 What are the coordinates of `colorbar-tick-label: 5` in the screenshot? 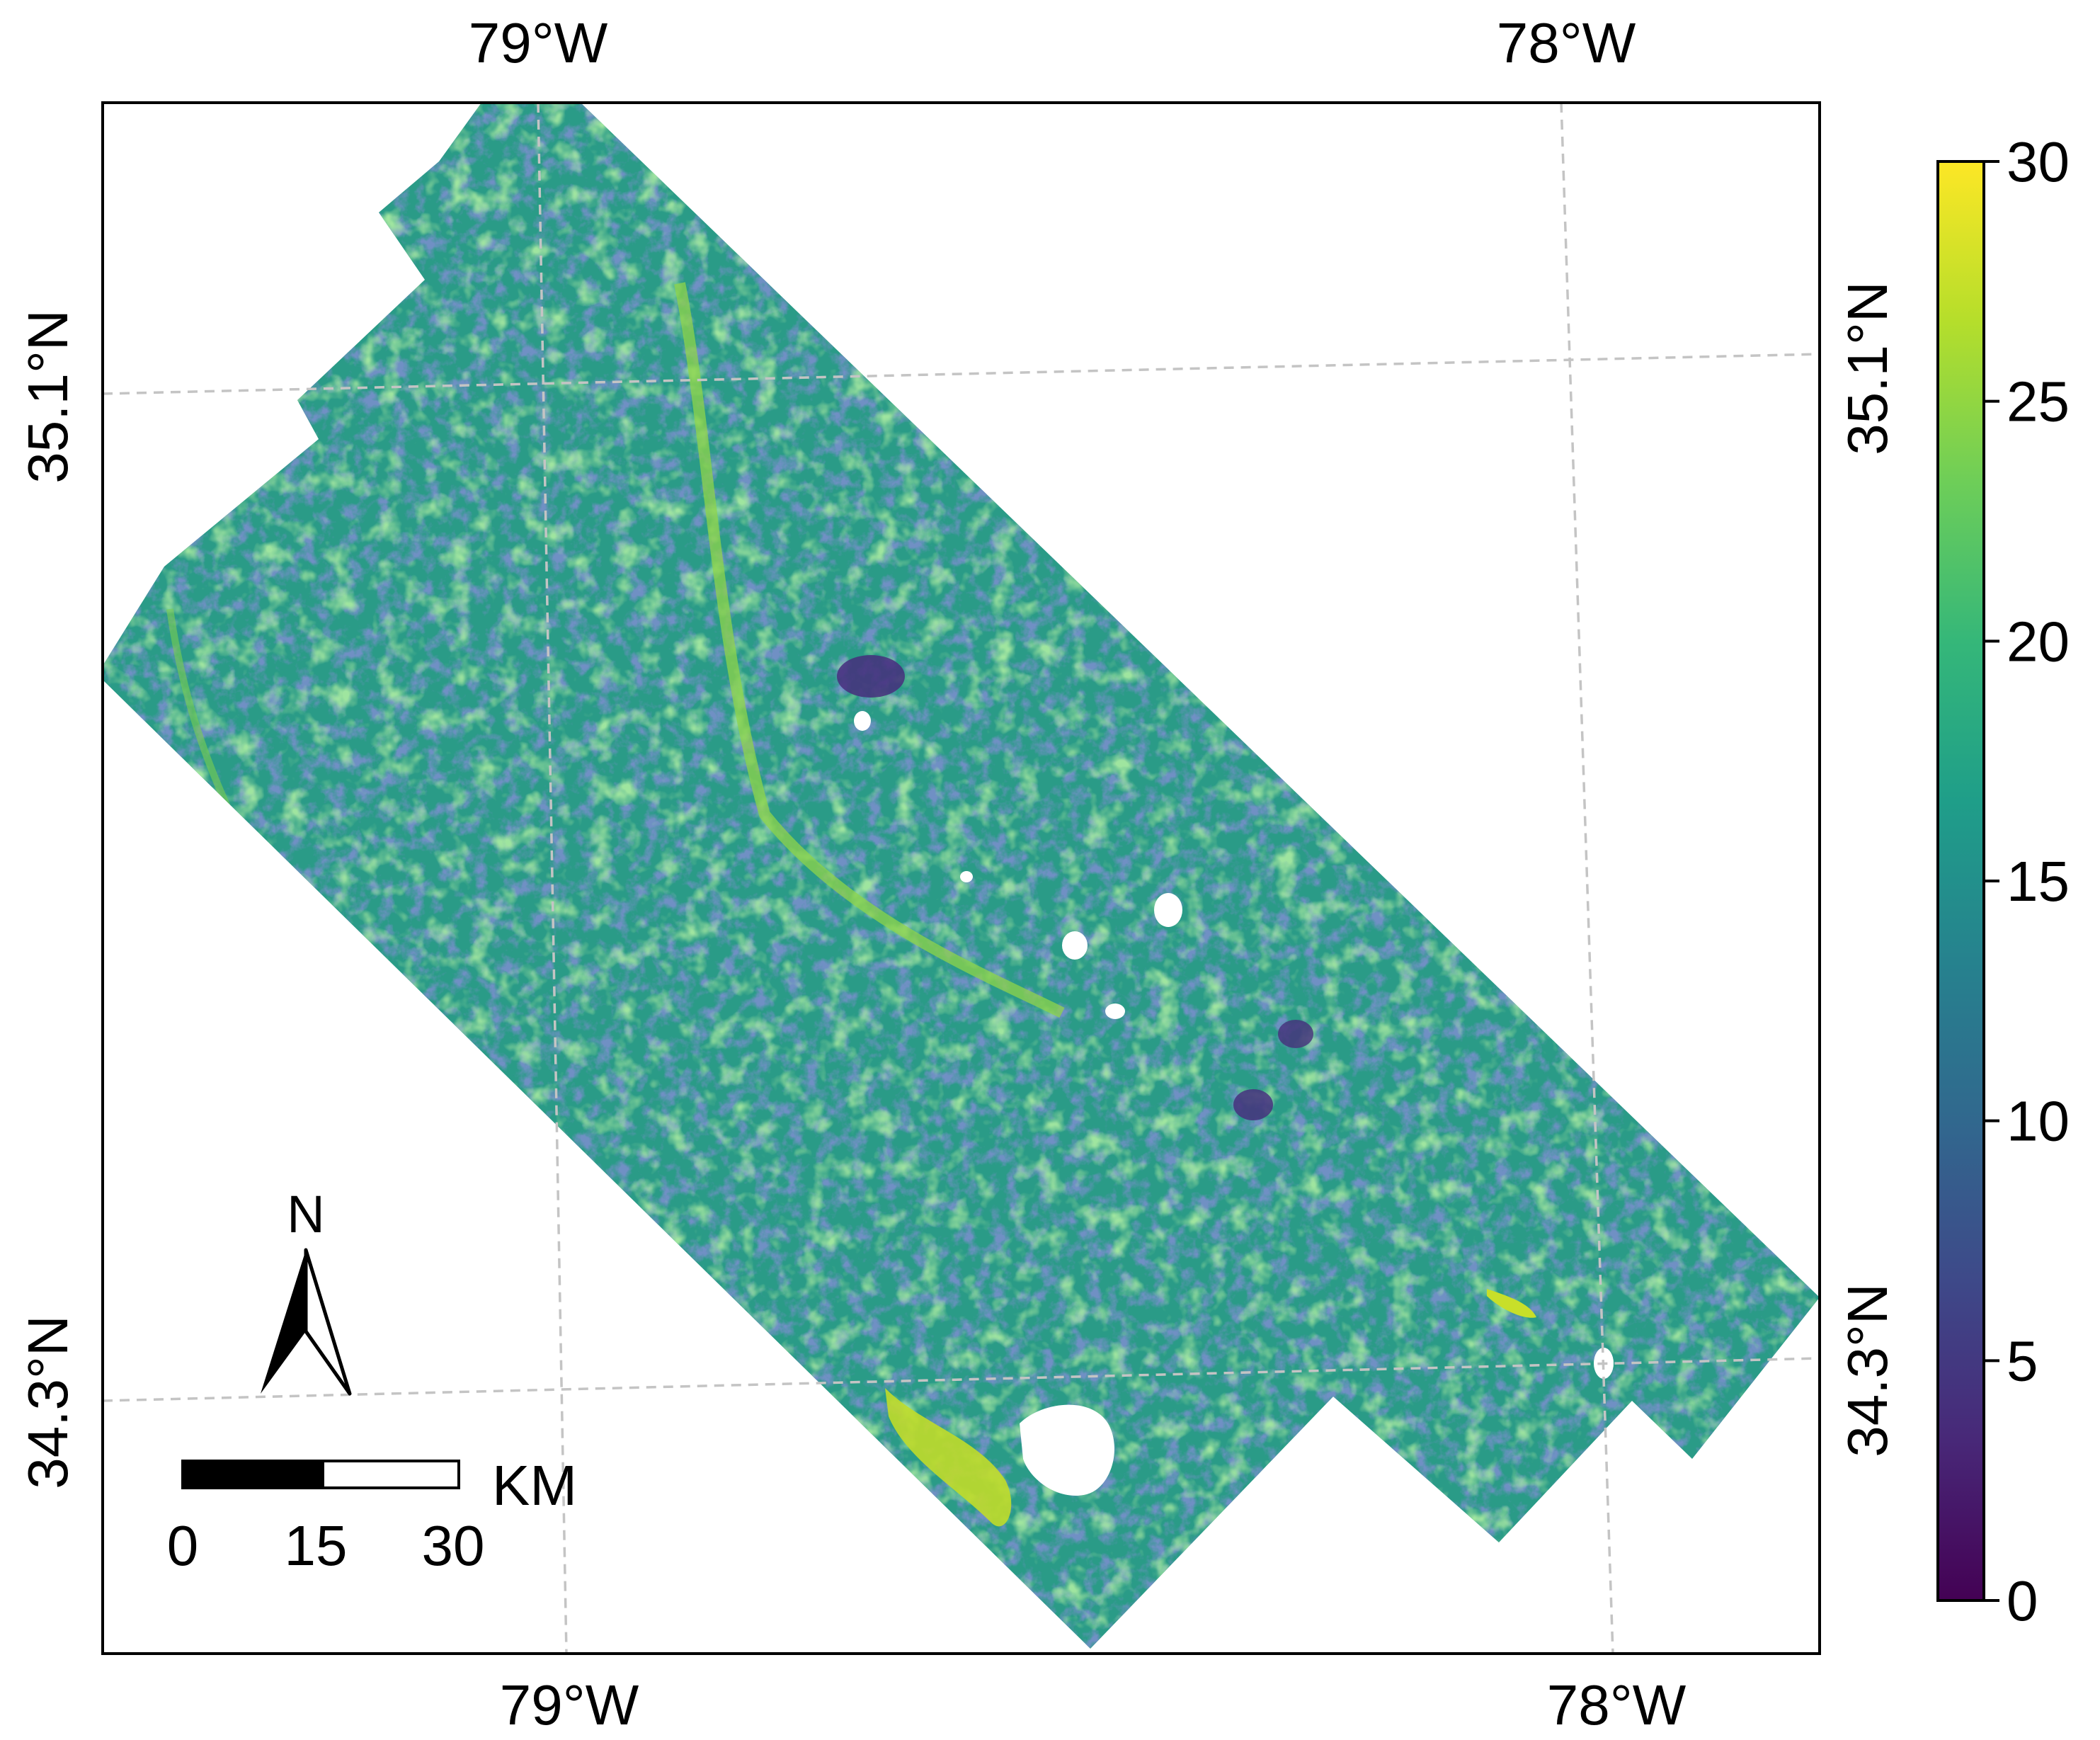 It's located at (2022, 1360).